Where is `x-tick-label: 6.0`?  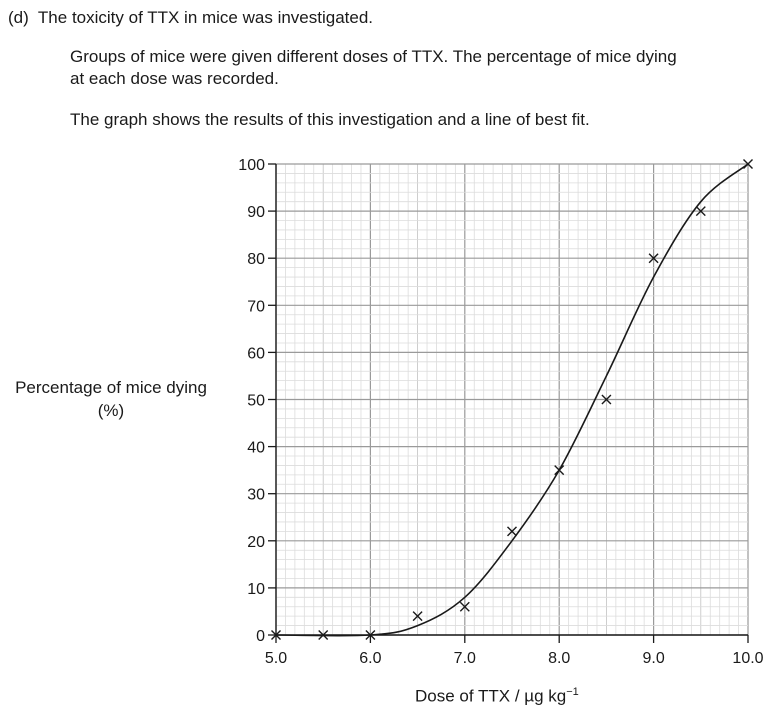 x-tick-label: 6.0 is located at coordinates (370, 658).